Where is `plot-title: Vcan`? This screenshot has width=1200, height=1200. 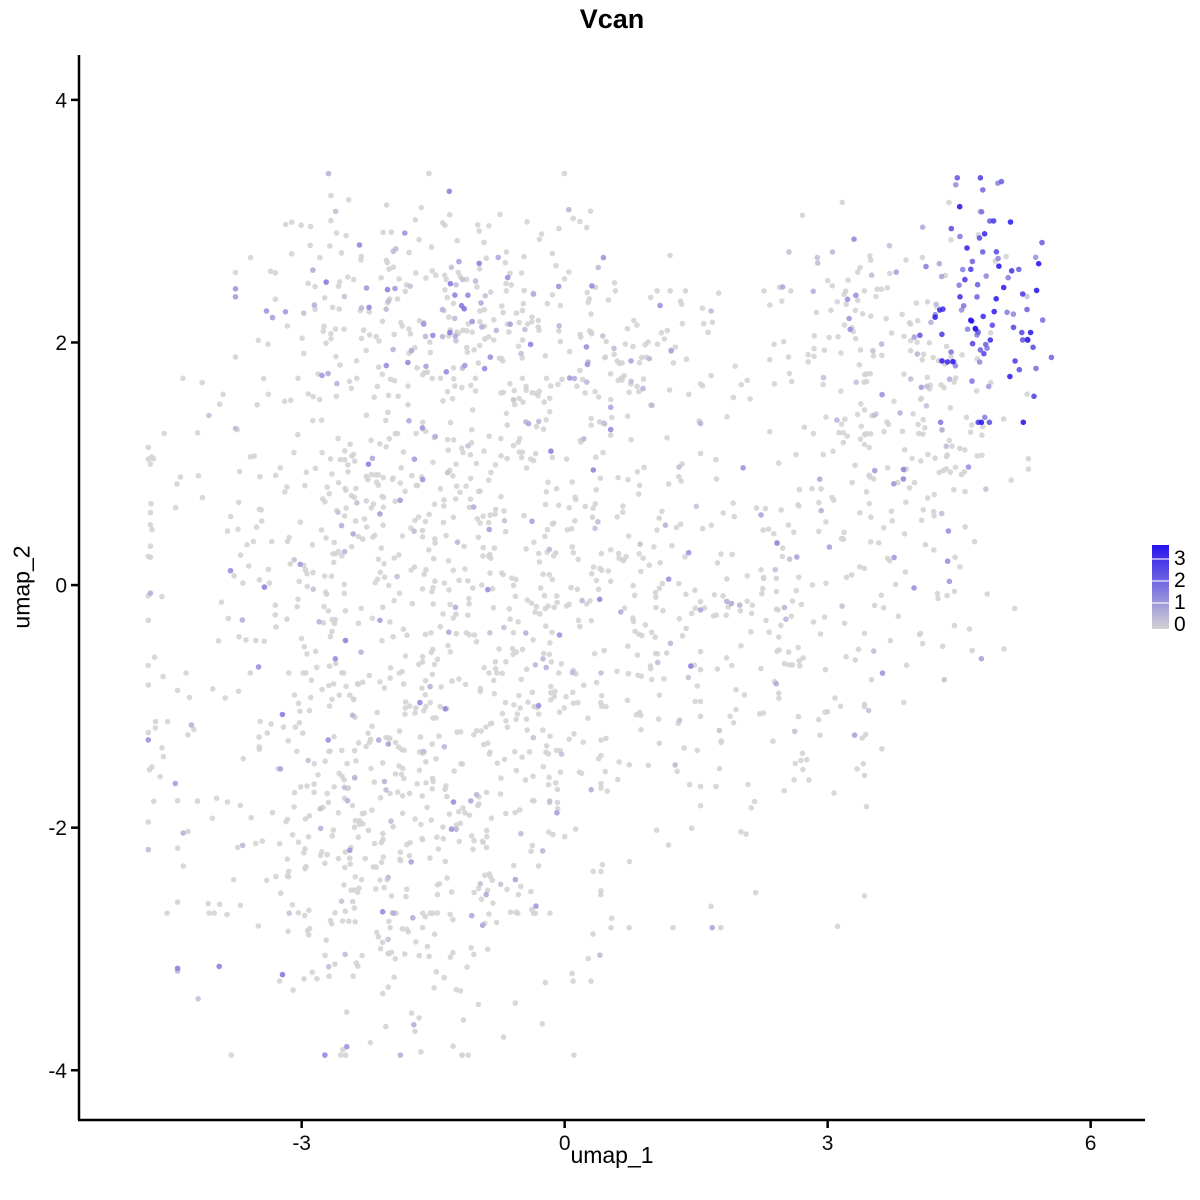
plot-title: Vcan is located at coordinates (612, 19).